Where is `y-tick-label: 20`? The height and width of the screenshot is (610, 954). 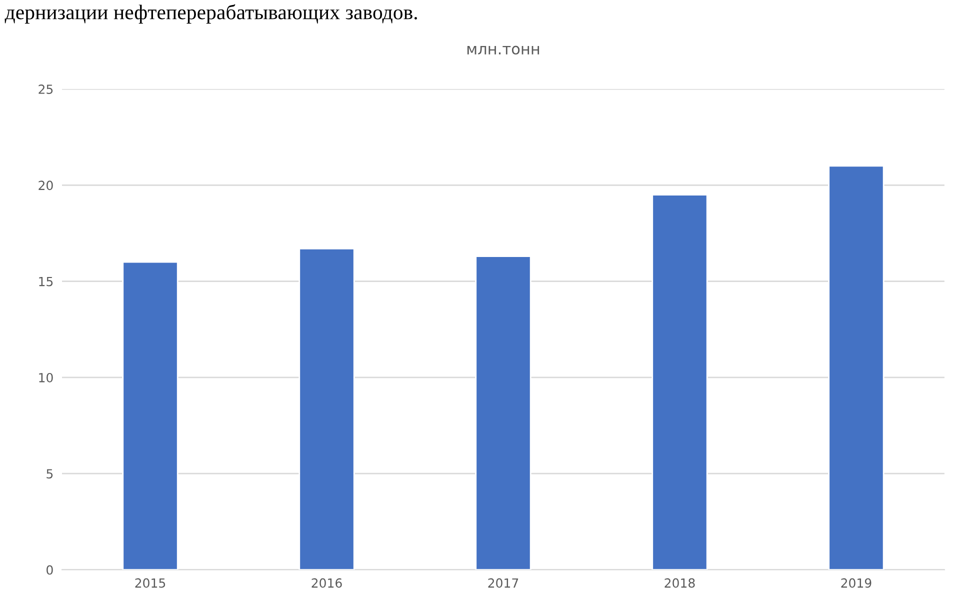 y-tick-label: 20 is located at coordinates (45, 185).